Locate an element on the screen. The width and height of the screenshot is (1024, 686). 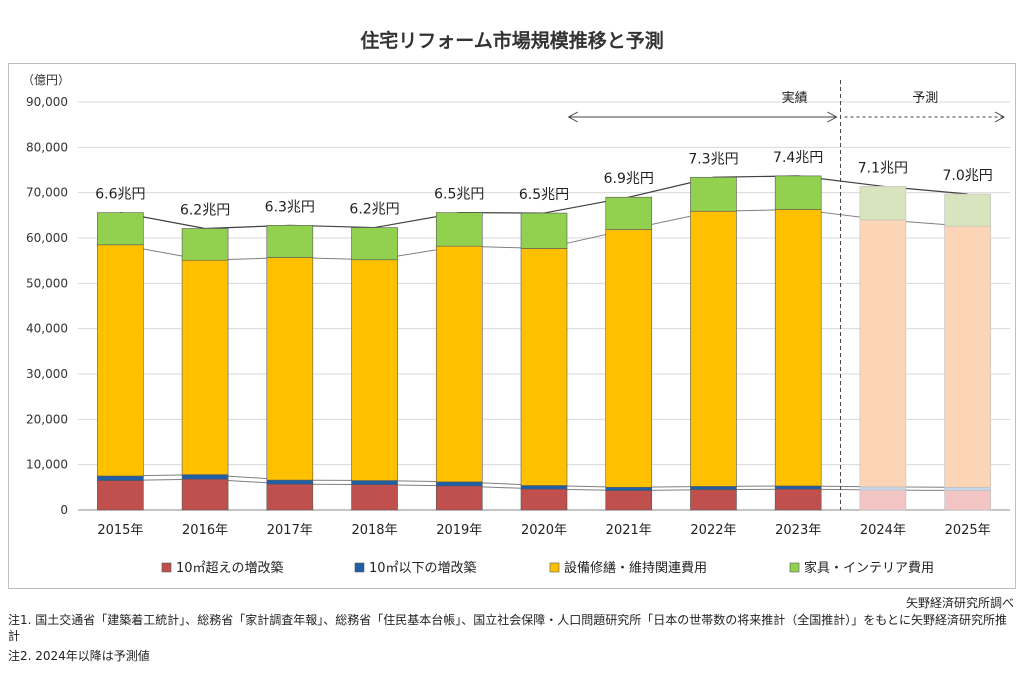
legend-label: 設備修繕・維持関連費用 is located at coordinates (635, 568).